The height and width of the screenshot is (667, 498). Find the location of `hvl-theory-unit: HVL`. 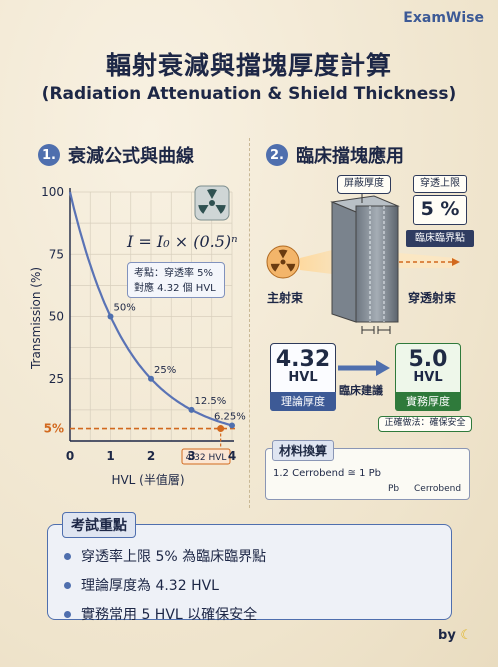

hvl-theory-unit: HVL is located at coordinates (303, 377).